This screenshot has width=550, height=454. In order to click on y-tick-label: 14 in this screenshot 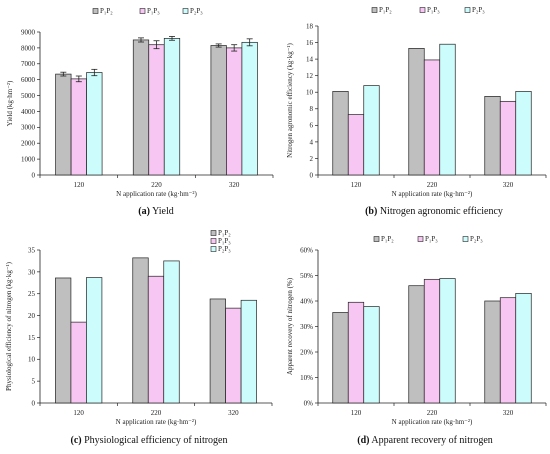, I will do `click(310, 60)`.